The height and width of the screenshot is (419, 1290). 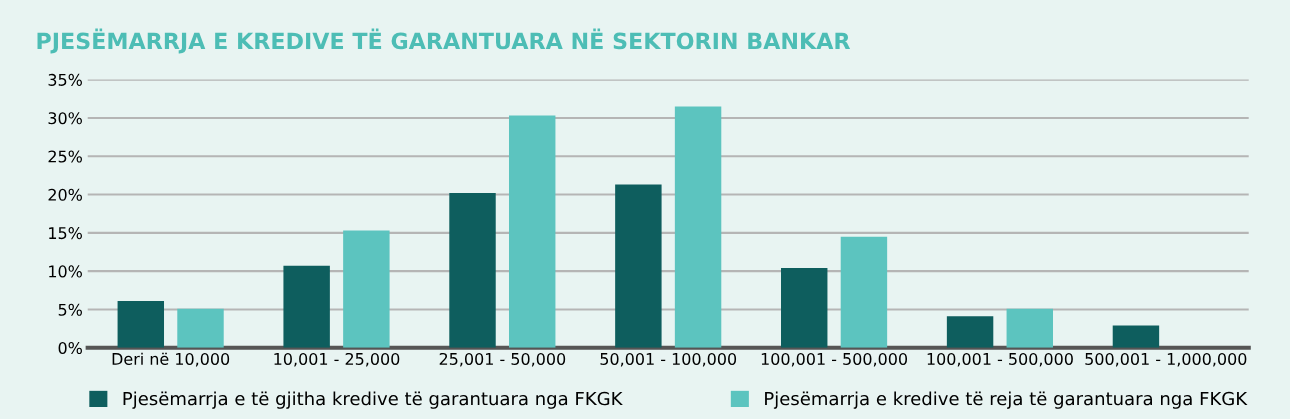 I want to click on x-tick-label: 10,001 - 25,000, so click(x=337, y=359).